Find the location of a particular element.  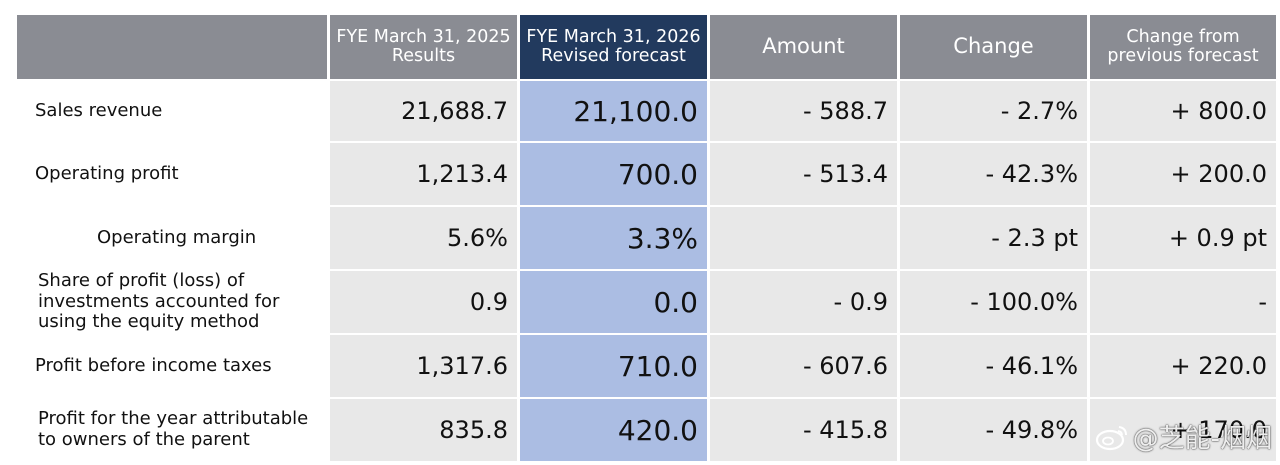

cell-value-forecast: 420.0 is located at coordinates (613, 430).